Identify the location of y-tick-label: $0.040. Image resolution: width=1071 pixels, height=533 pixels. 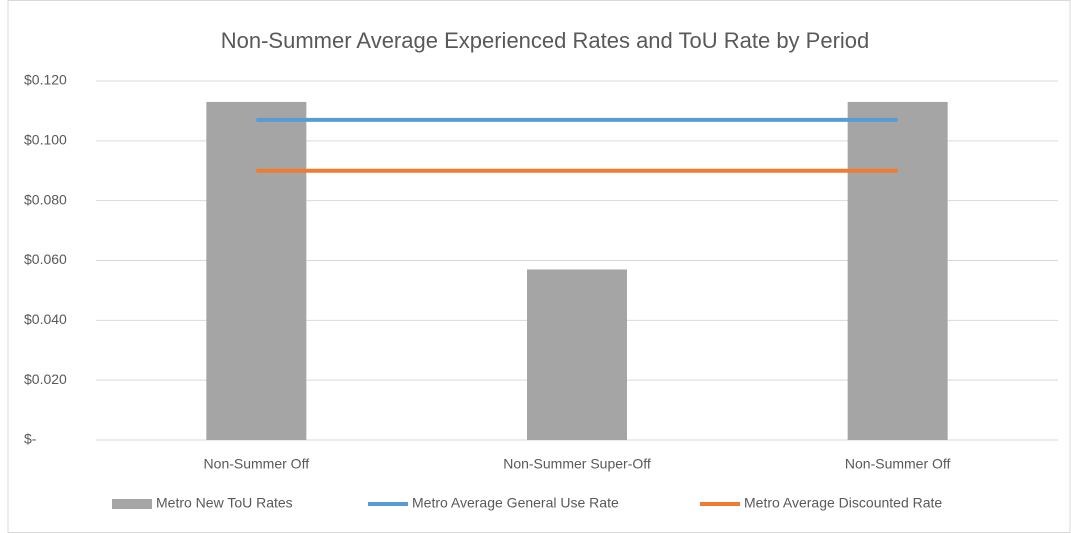
(45, 319).